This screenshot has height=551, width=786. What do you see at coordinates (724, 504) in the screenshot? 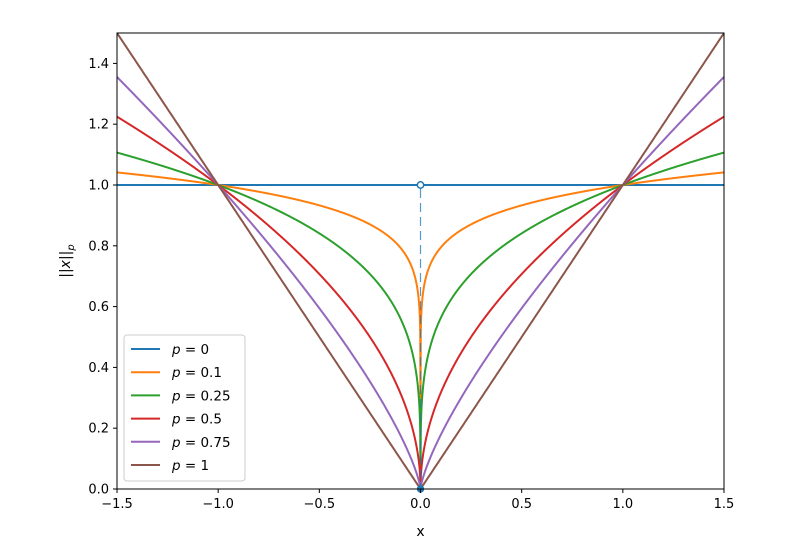
I see `x-tick-label: 1.5` at bounding box center [724, 504].